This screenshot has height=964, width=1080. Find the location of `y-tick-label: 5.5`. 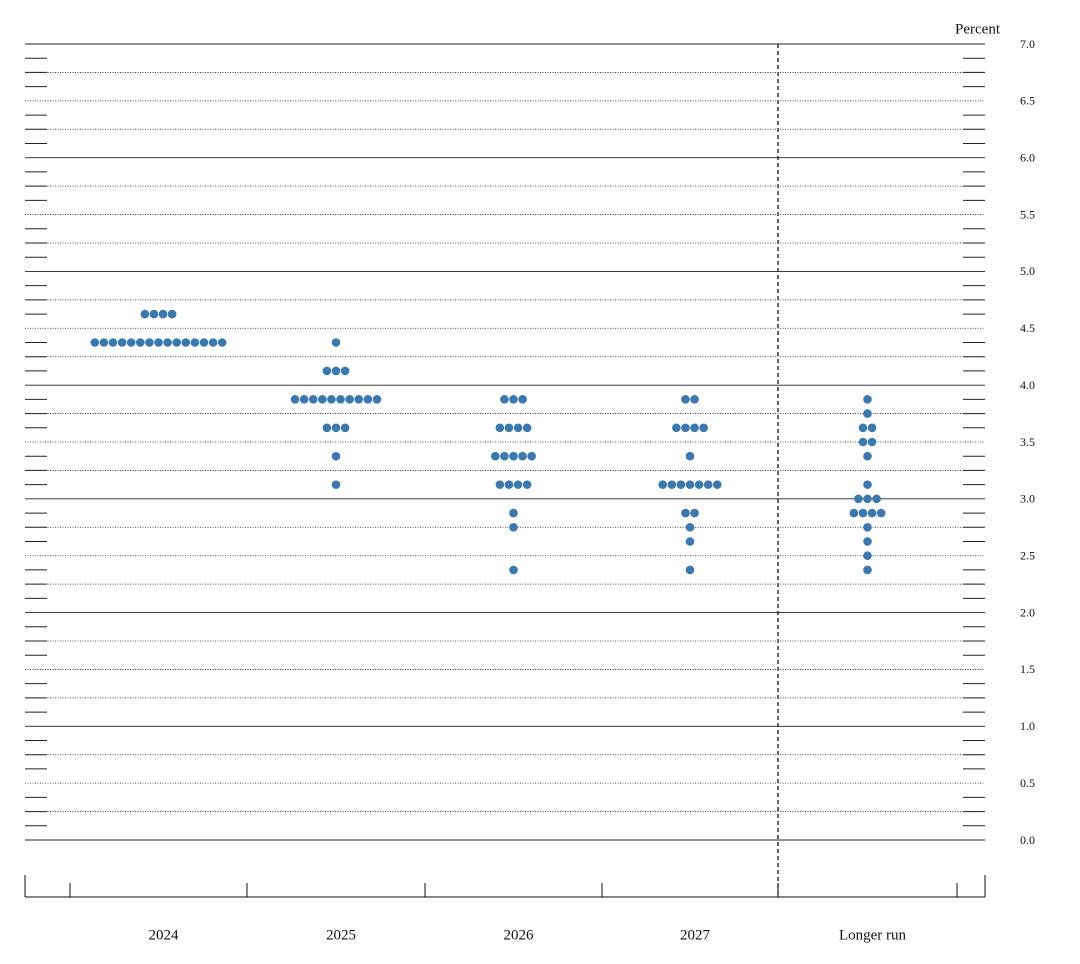

y-tick-label: 5.5 is located at coordinates (1027, 214).